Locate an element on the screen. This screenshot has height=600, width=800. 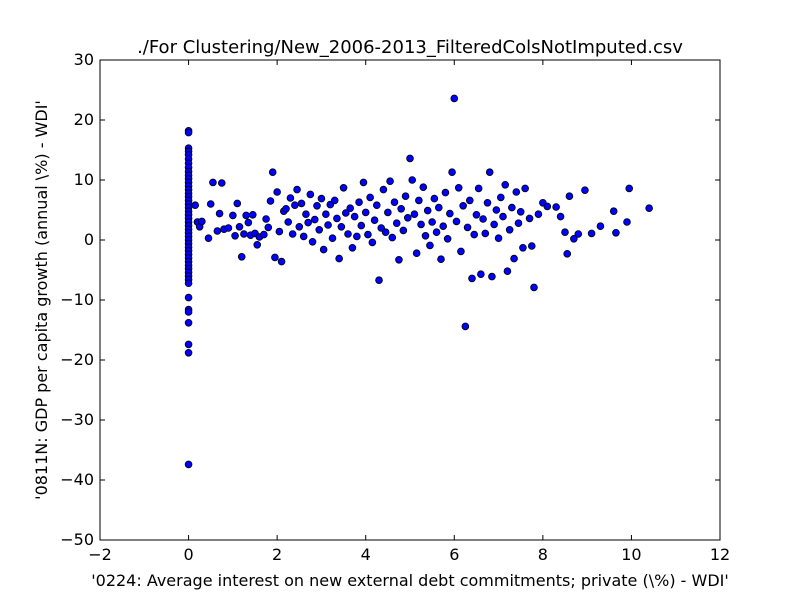
x-tick-label: 4 is located at coordinates (366, 554).